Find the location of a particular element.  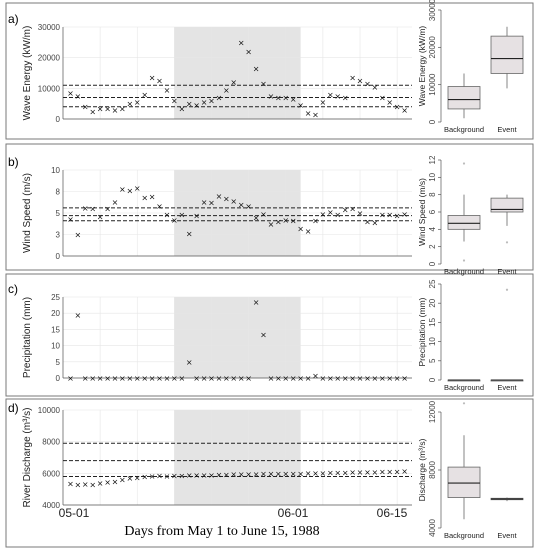

y-axis-label: Discharge (m³/s) is located at coordinates (422, 469).